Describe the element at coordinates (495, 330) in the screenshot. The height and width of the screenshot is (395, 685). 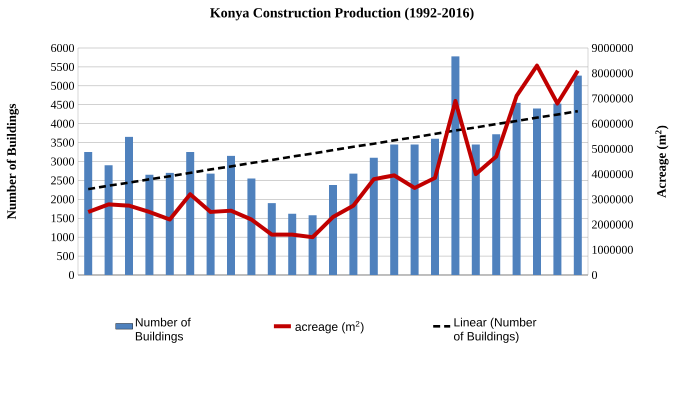
I see `legend-label: Linear (Number of Buildings)` at that location.